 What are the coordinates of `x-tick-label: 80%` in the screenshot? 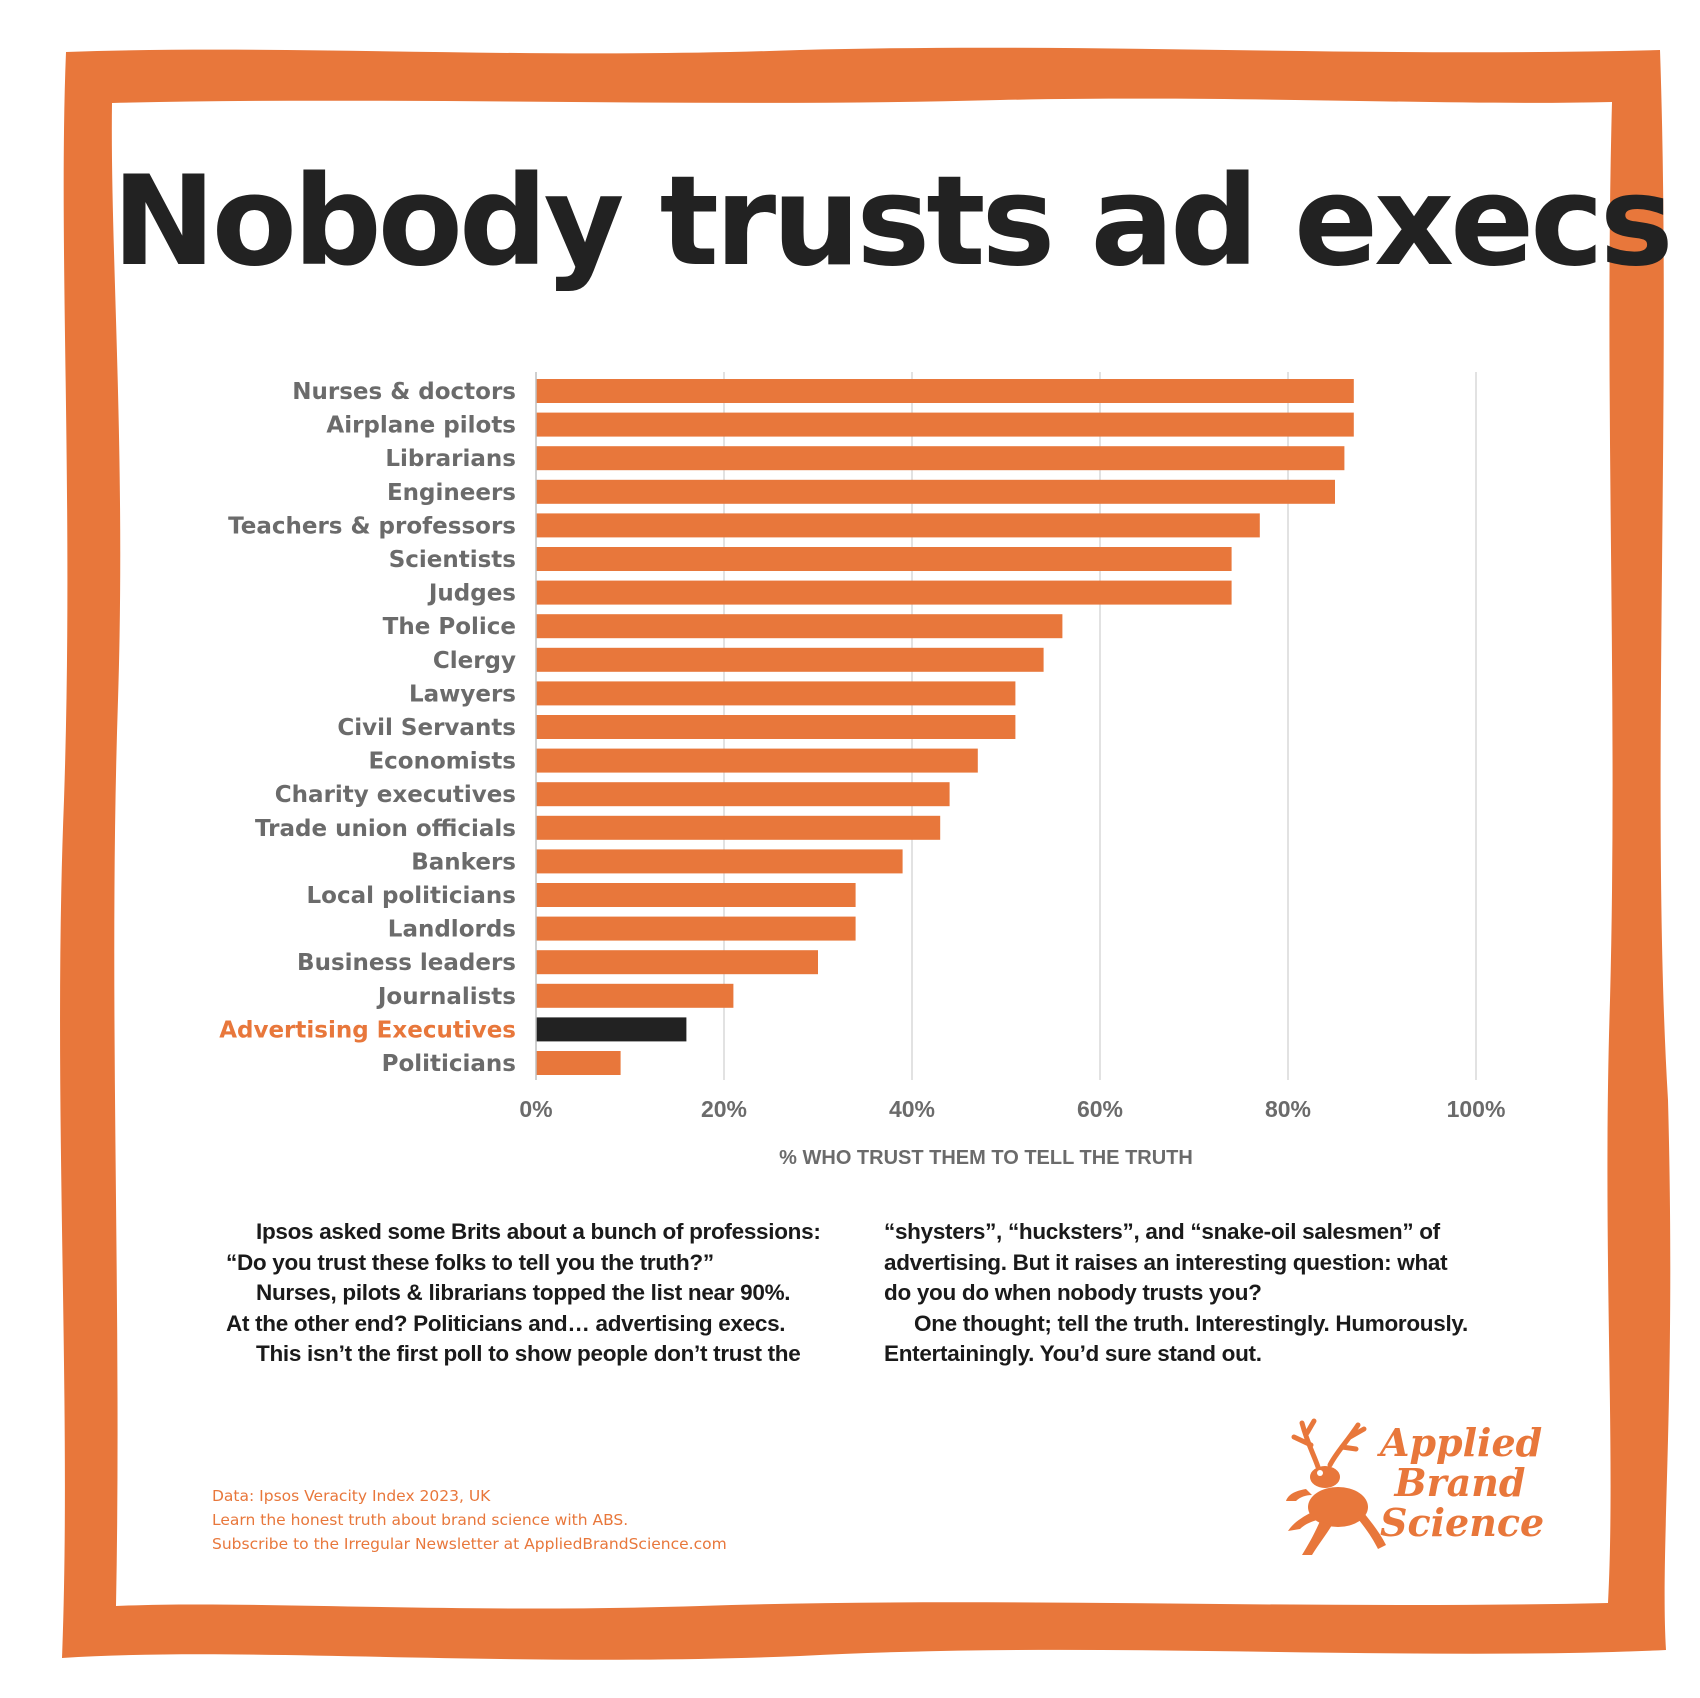 It's located at (1288, 1109).